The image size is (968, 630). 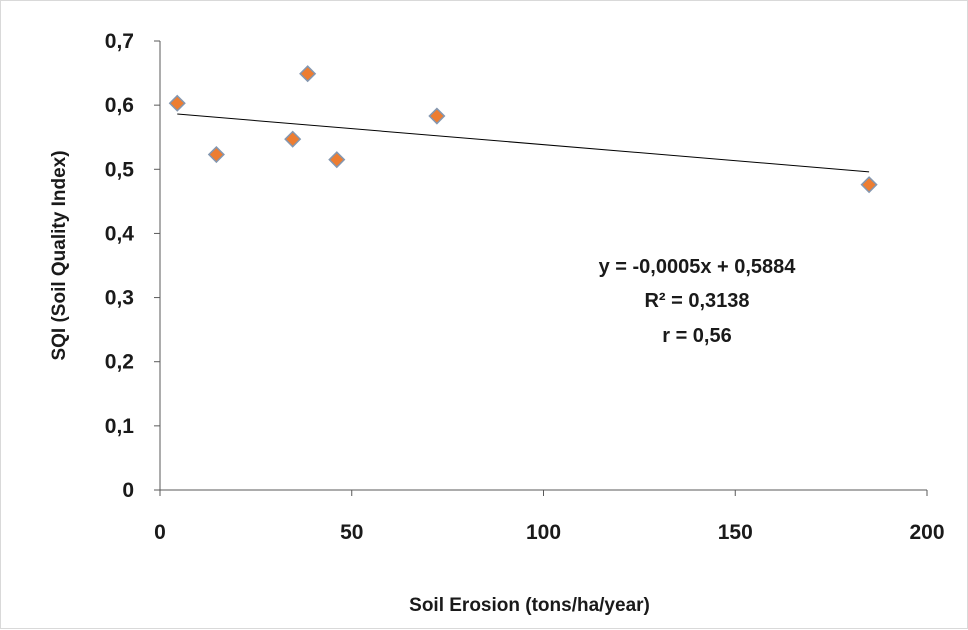 What do you see at coordinates (735, 532) in the screenshot?
I see `x-tick-label: 150` at bounding box center [735, 532].